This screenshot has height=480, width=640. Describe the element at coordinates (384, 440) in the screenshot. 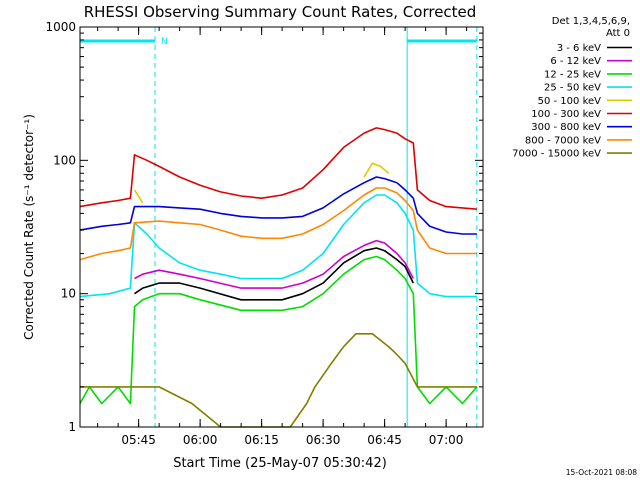

I see `x-tick-label: 06:45` at that location.